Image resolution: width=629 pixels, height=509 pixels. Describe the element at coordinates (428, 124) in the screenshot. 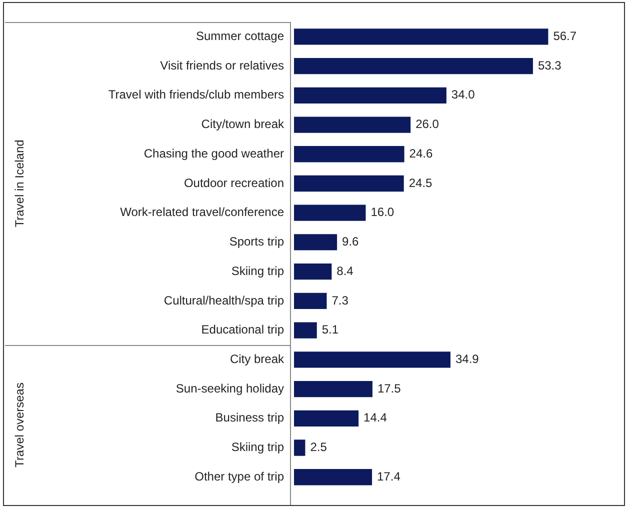

I see `data-label: 26.0` at that location.